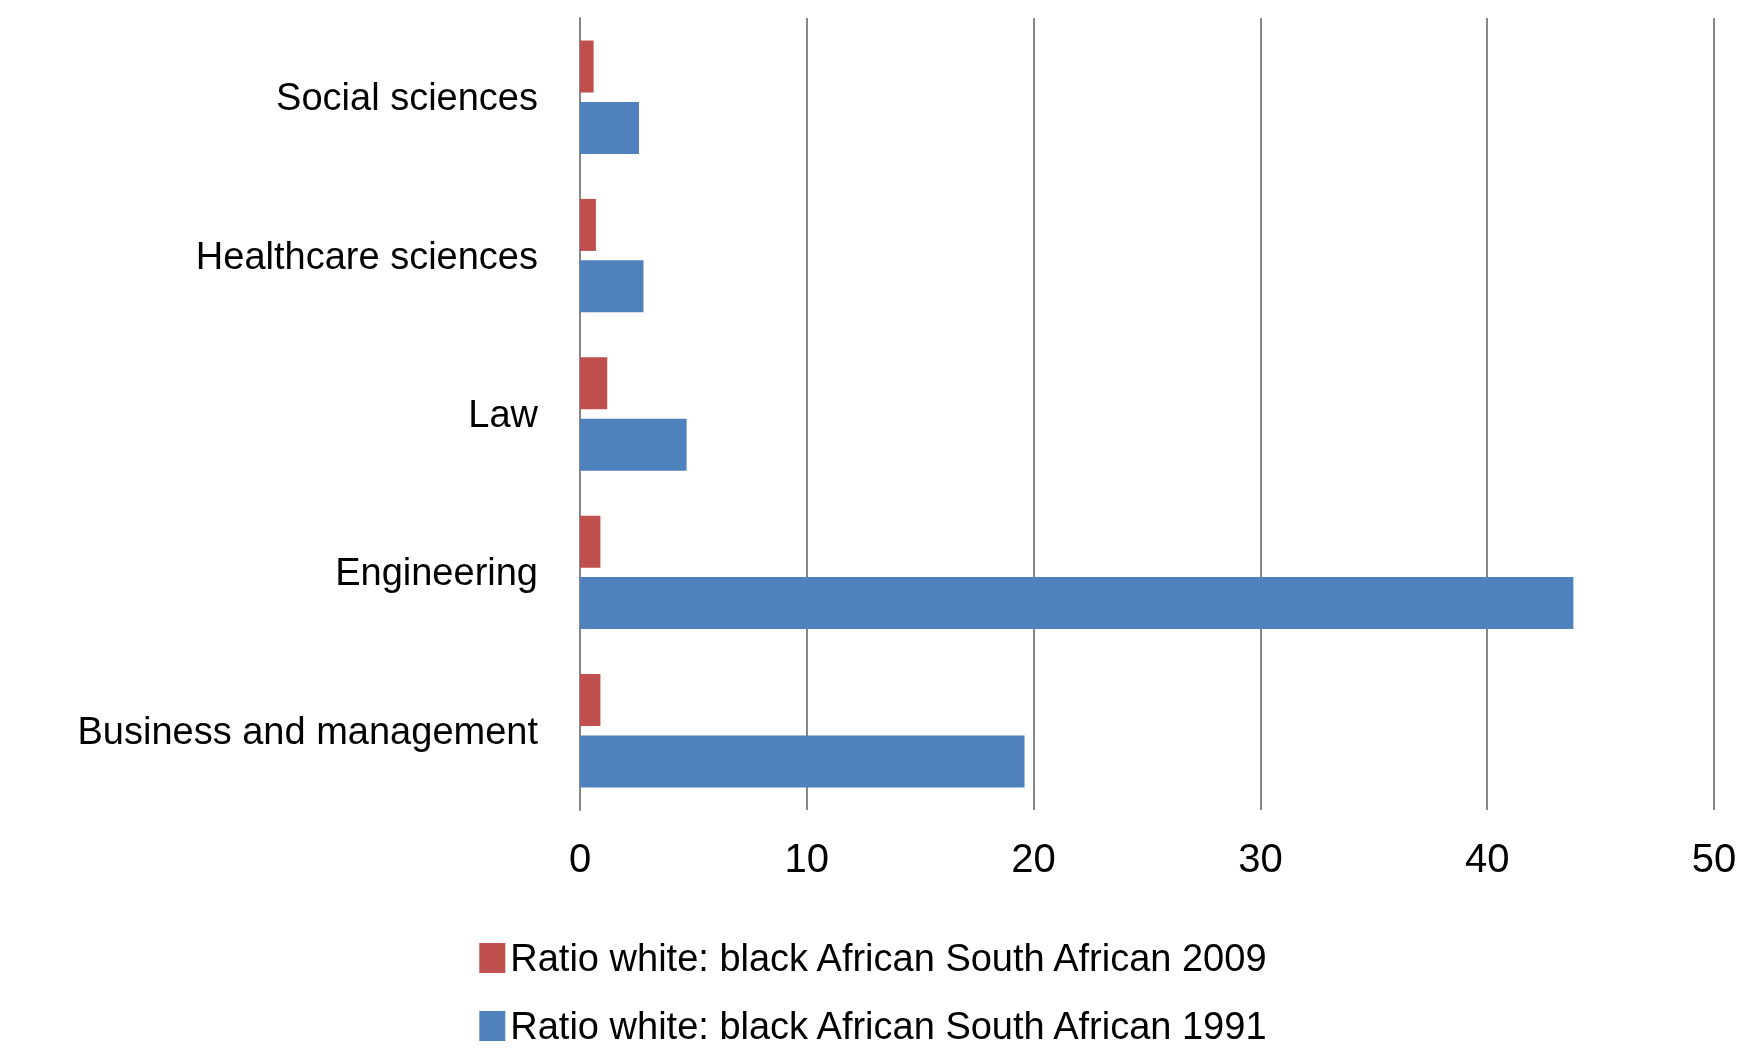  What do you see at coordinates (580, 858) in the screenshot?
I see `x-tick-label: 0` at bounding box center [580, 858].